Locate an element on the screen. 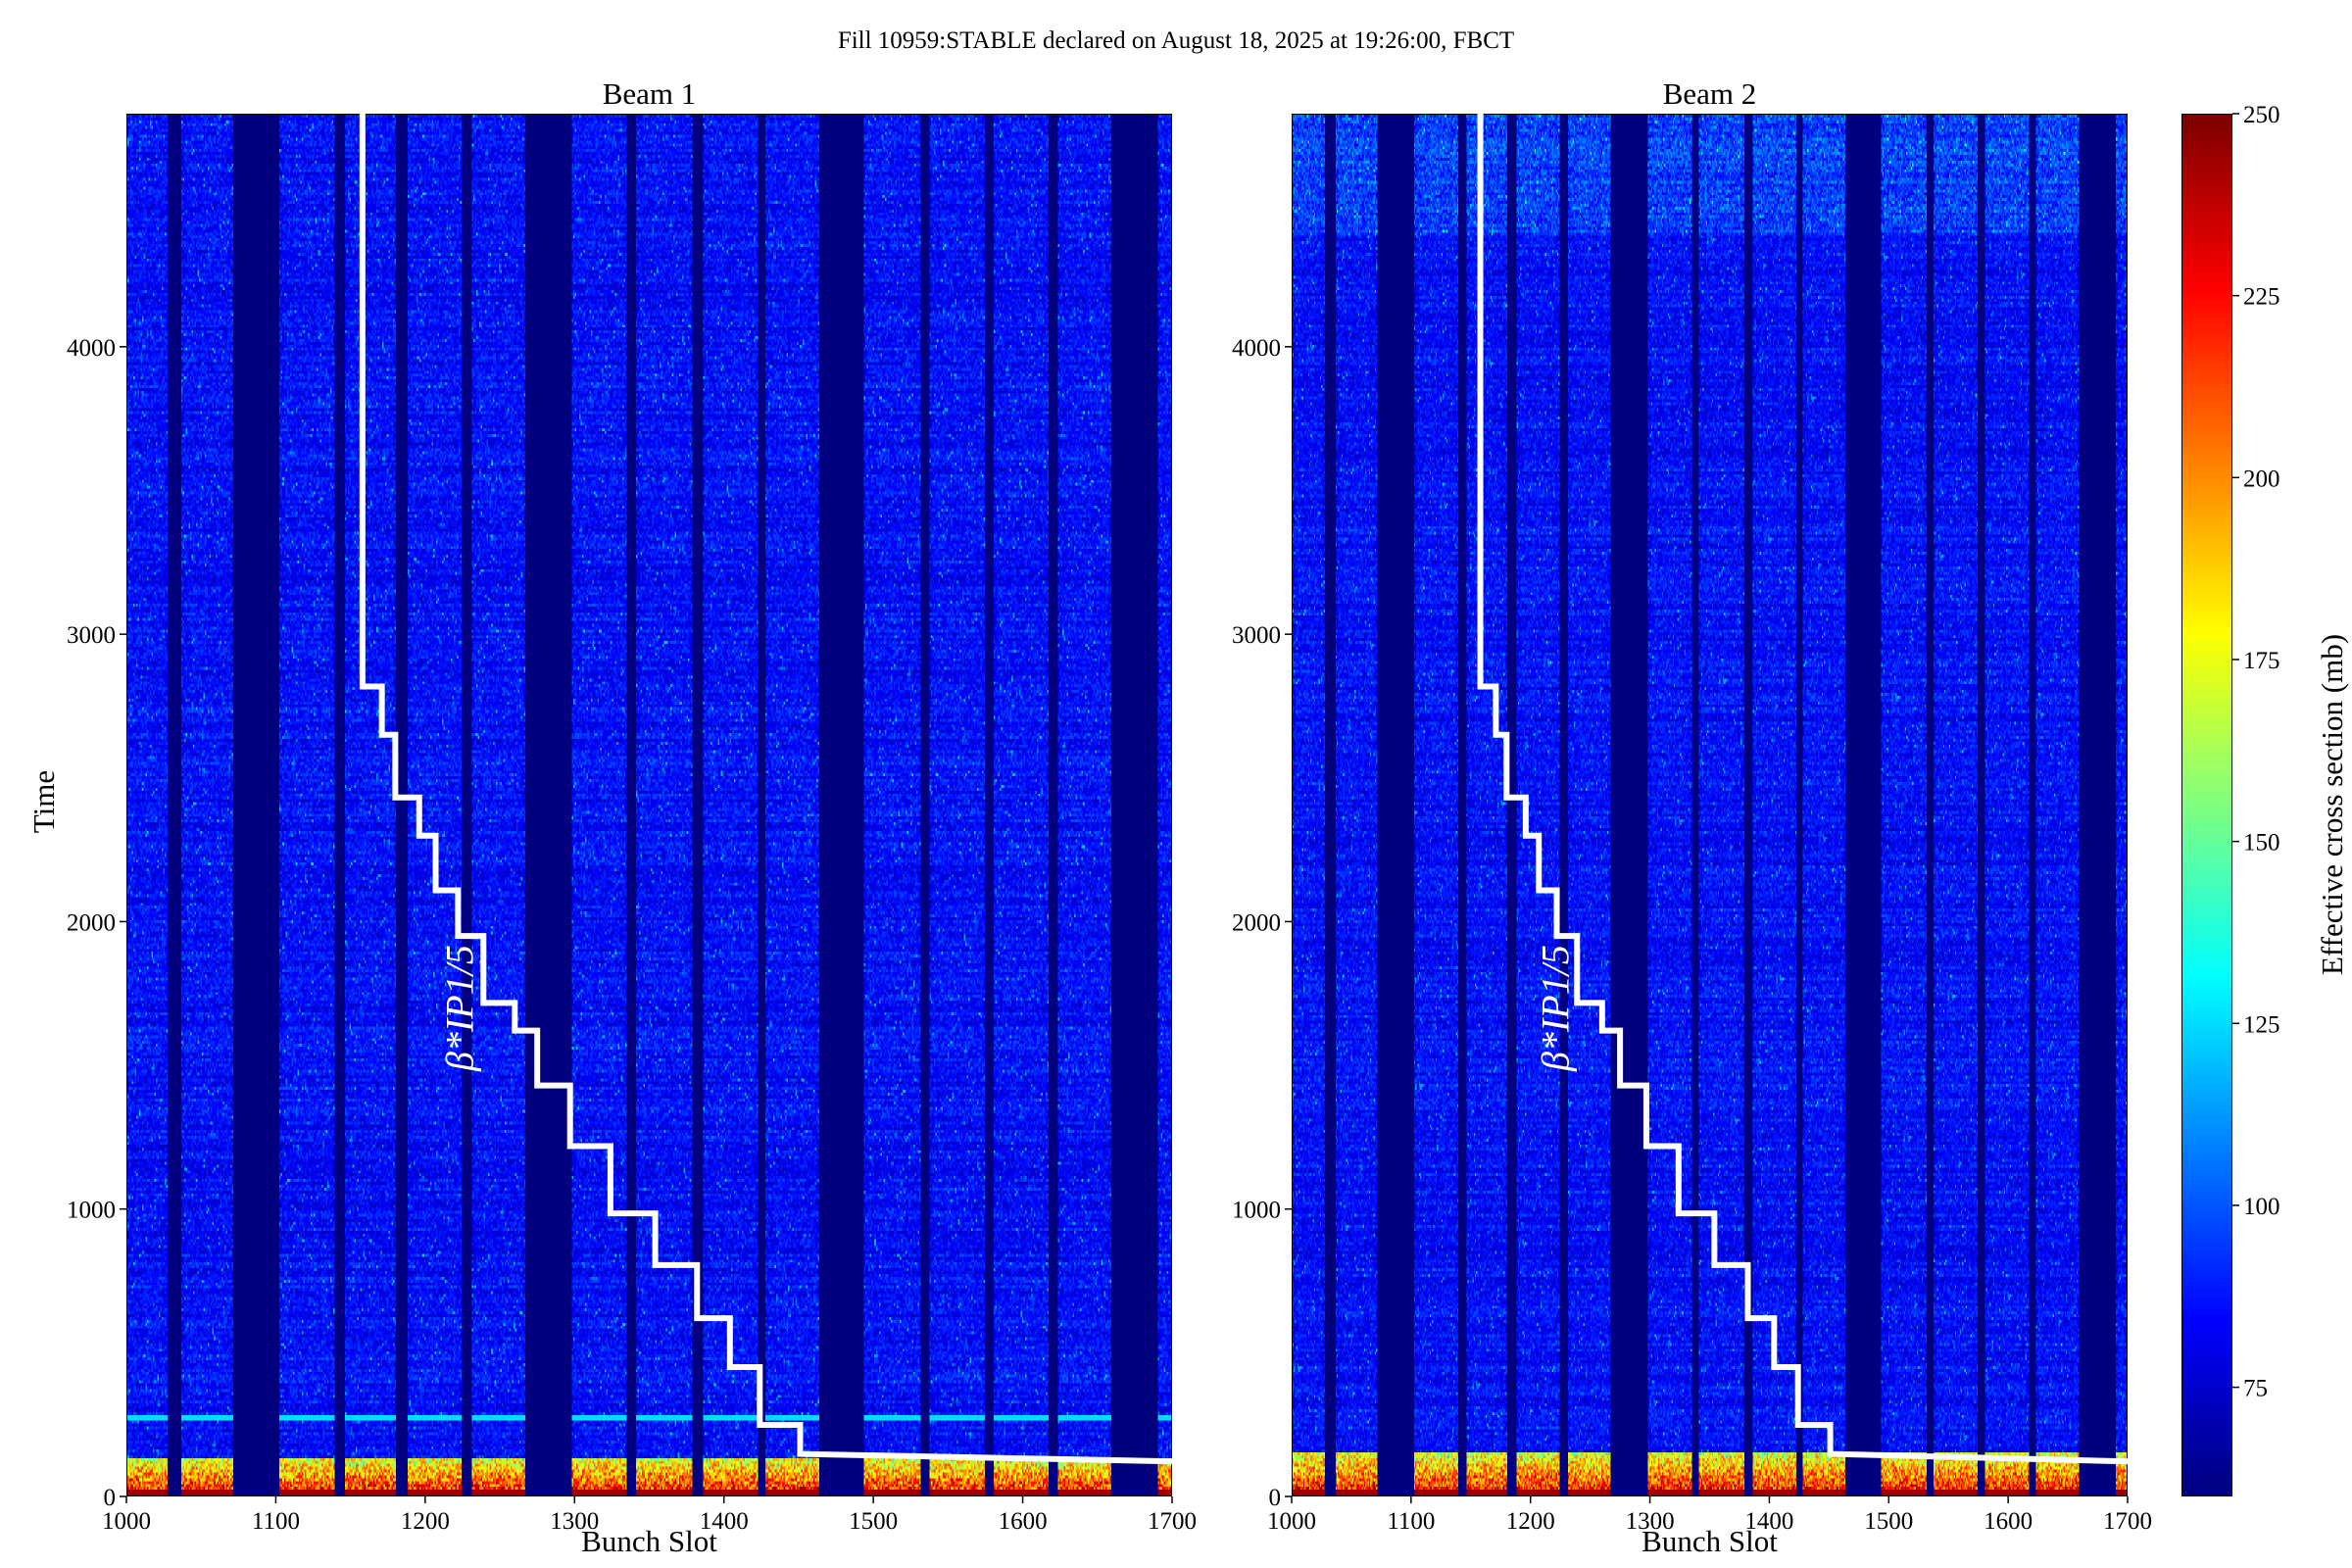 Image resolution: width=2352 pixels, height=1568 pixels. beam1-xlabel: Bunch Slot is located at coordinates (649, 1541).